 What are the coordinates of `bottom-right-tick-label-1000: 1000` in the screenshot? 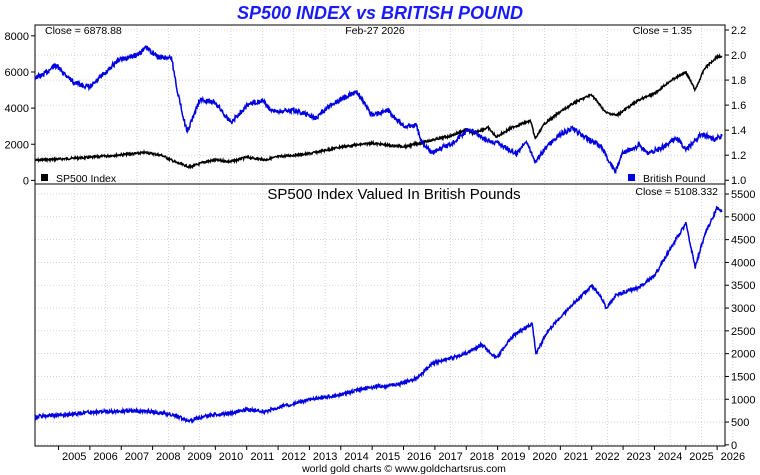 It's located at (743, 400).